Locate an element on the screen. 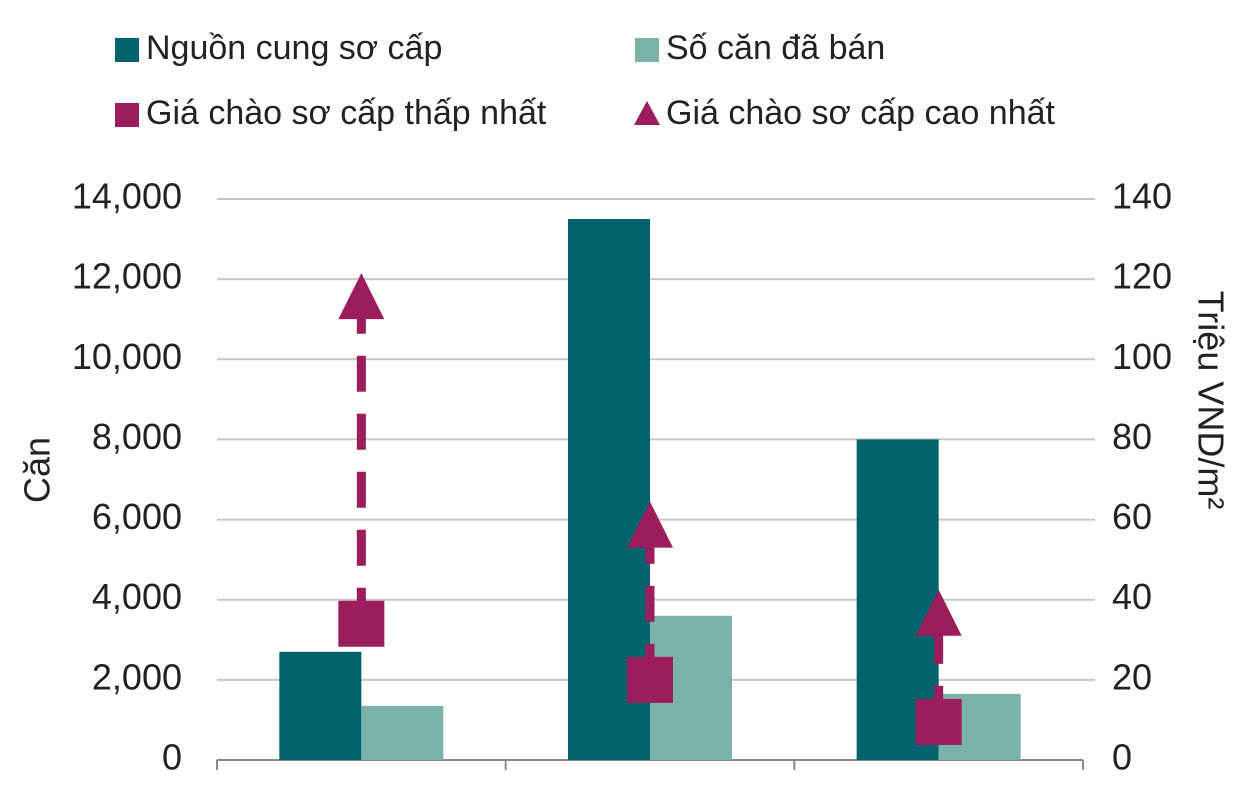 The height and width of the screenshot is (808, 1250). legend-label: Giá chào sơ cấp thấp nhất is located at coordinates (346, 113).